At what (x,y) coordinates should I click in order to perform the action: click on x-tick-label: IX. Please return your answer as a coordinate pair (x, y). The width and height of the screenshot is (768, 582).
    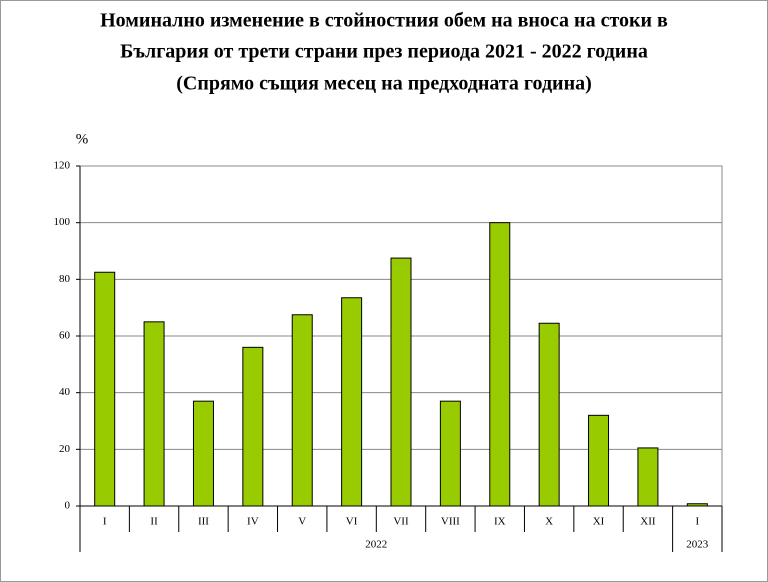
    Looking at the image, I should click on (500, 522).